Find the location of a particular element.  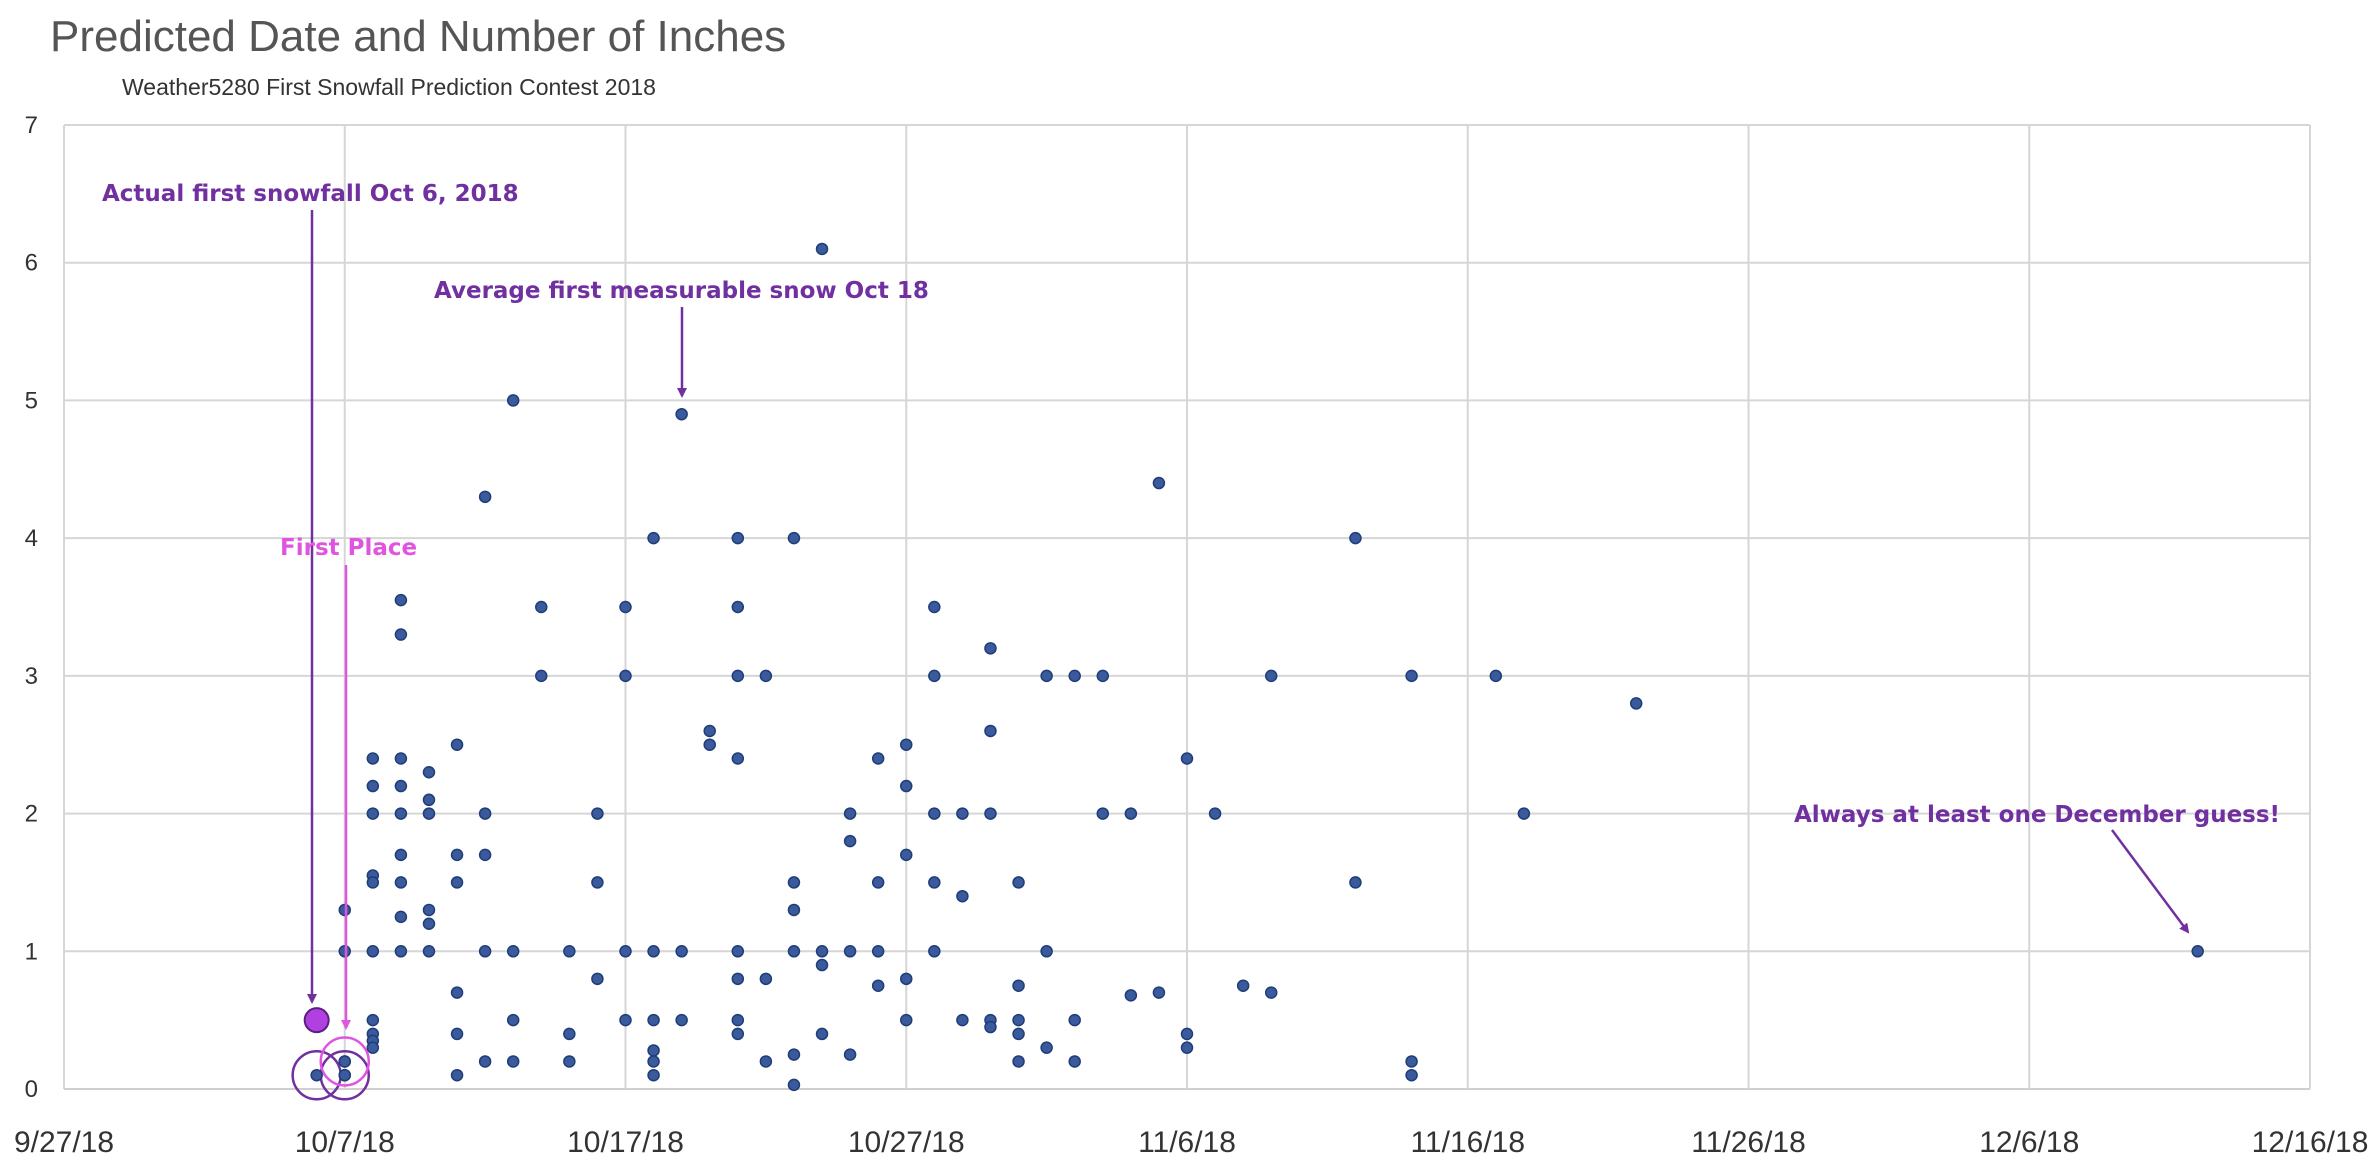

annotation-first-place: First Place is located at coordinates (348, 548).